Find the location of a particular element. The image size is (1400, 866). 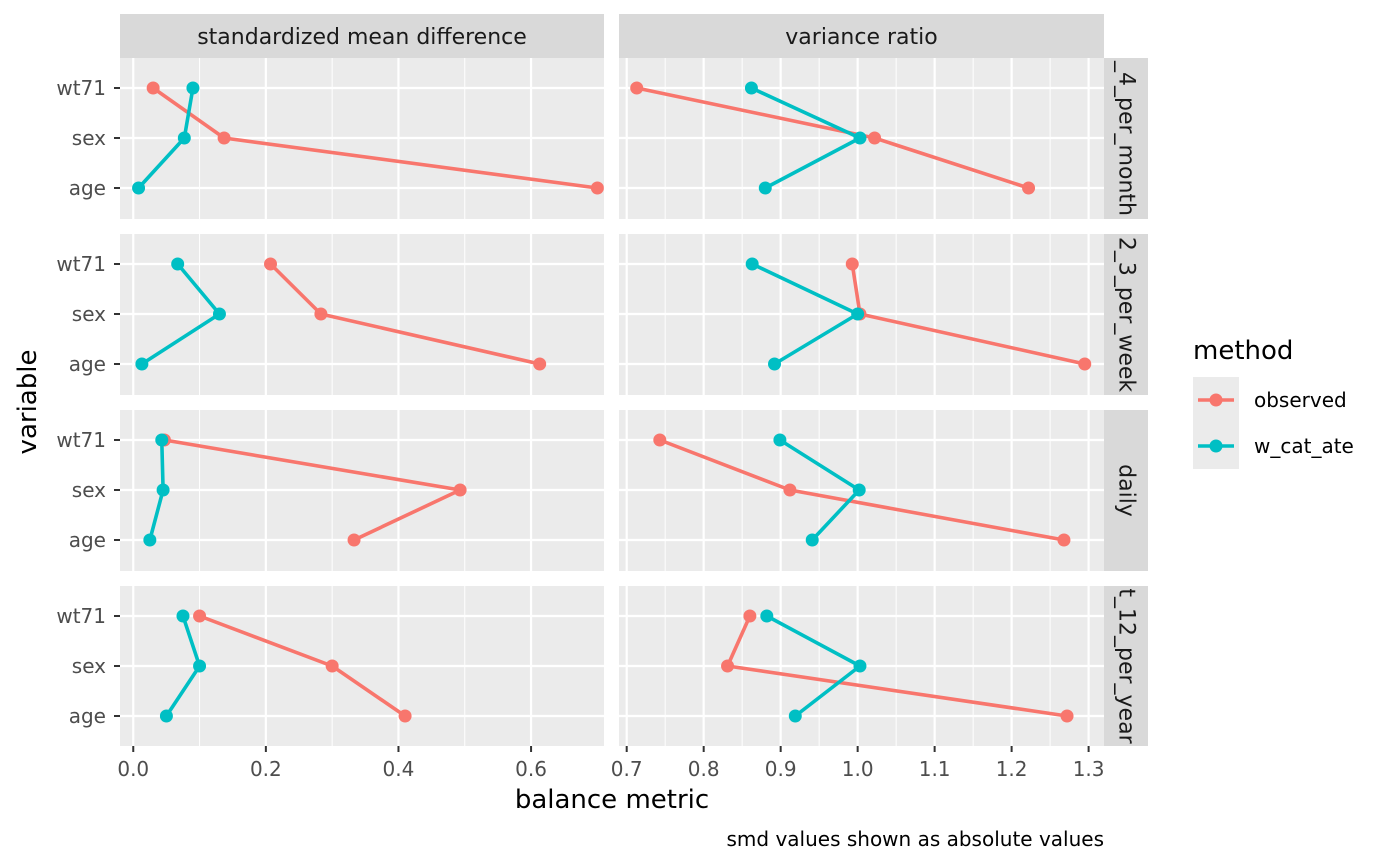

row-strip-label-group: t_12_per_year is located at coordinates (1126, 666).